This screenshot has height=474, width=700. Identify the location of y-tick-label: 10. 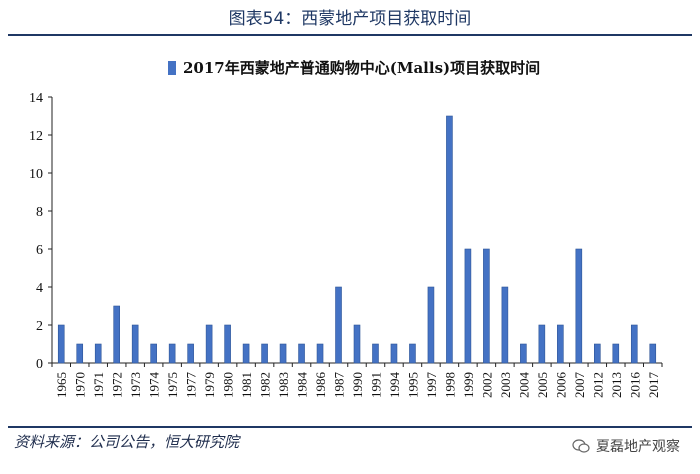
(36, 174).